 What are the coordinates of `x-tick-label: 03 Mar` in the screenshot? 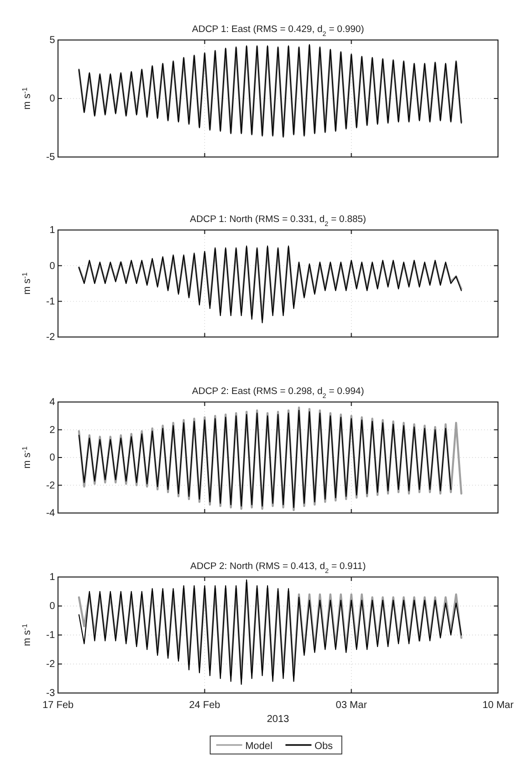 It's located at (352, 705).